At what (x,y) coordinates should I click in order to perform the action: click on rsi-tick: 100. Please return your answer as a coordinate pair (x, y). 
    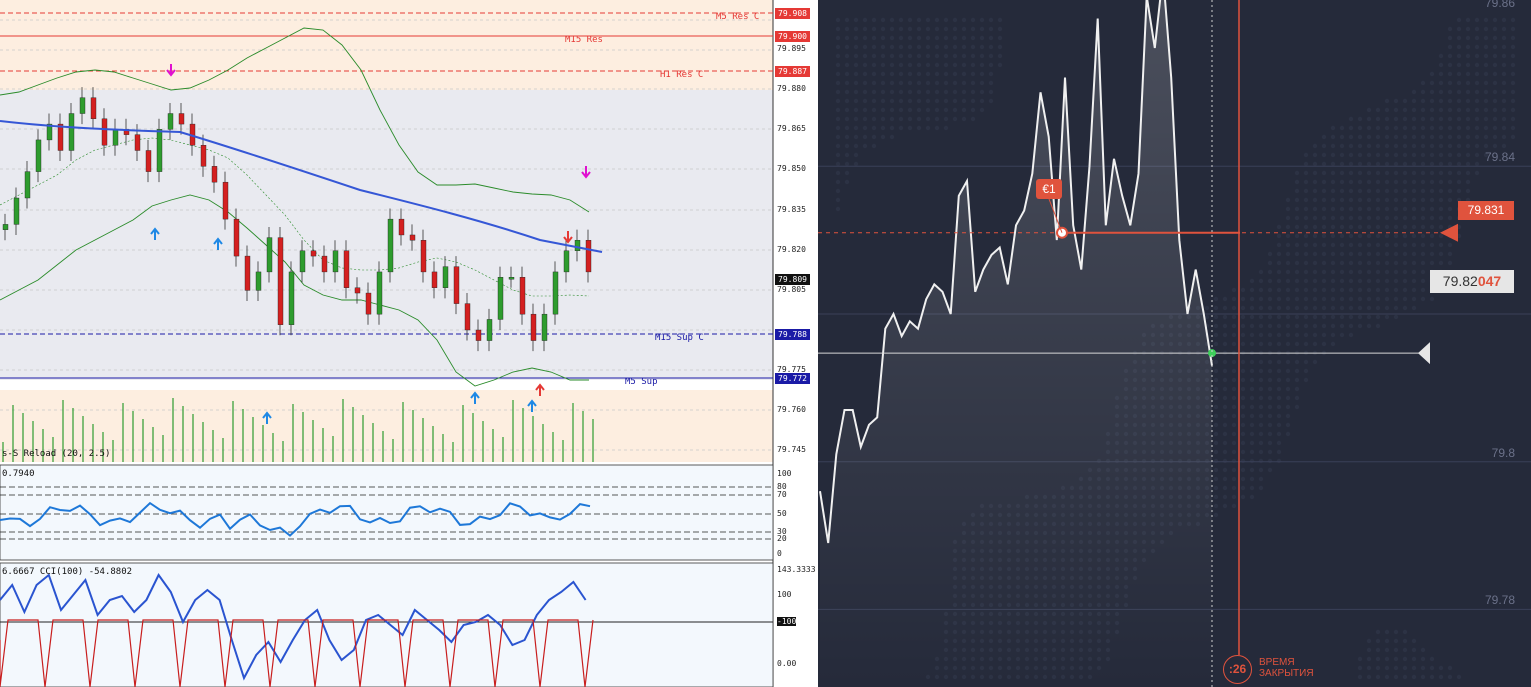
    Looking at the image, I should click on (784, 473).